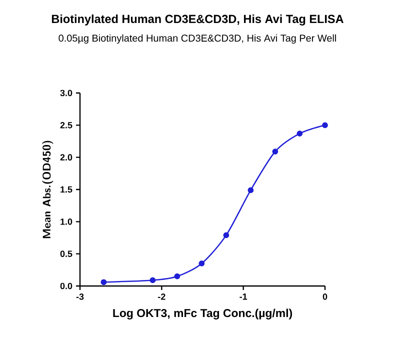  Describe the element at coordinates (66, 189) in the screenshot. I see `y-tick-label: 1.5` at that location.